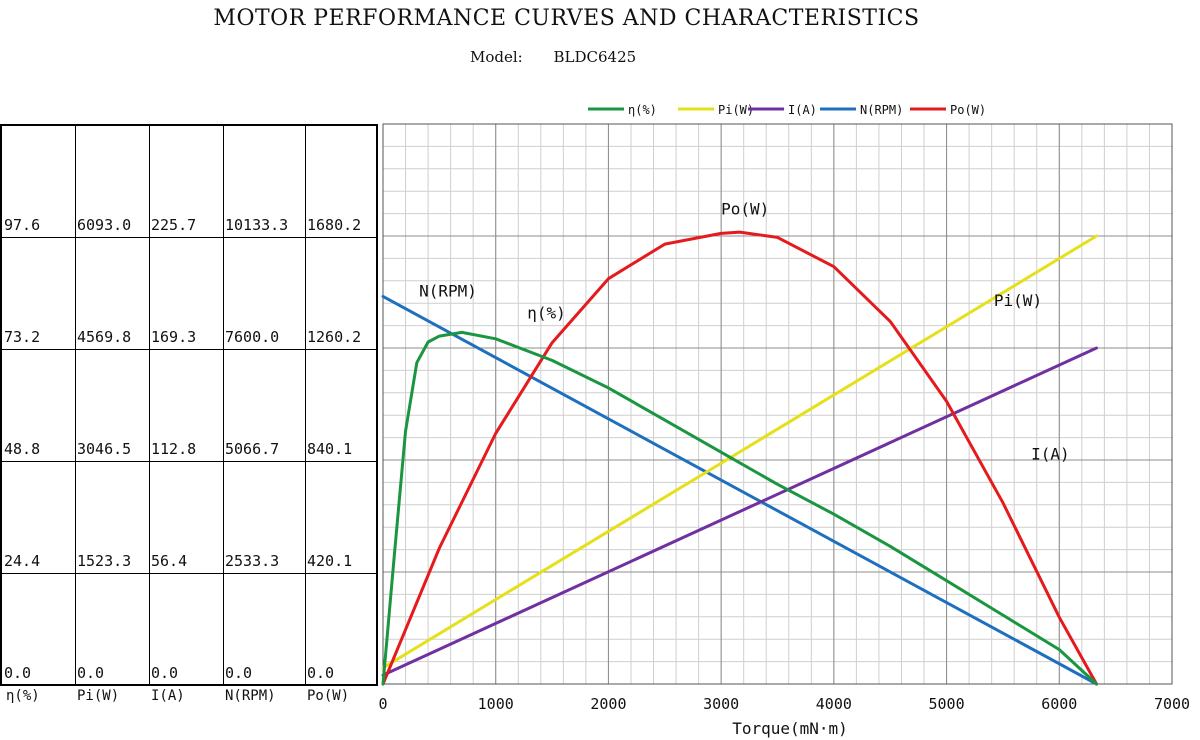 This screenshot has height=740, width=1200. Describe the element at coordinates (546, 313) in the screenshot. I see `series-annotation: η(%)` at that location.